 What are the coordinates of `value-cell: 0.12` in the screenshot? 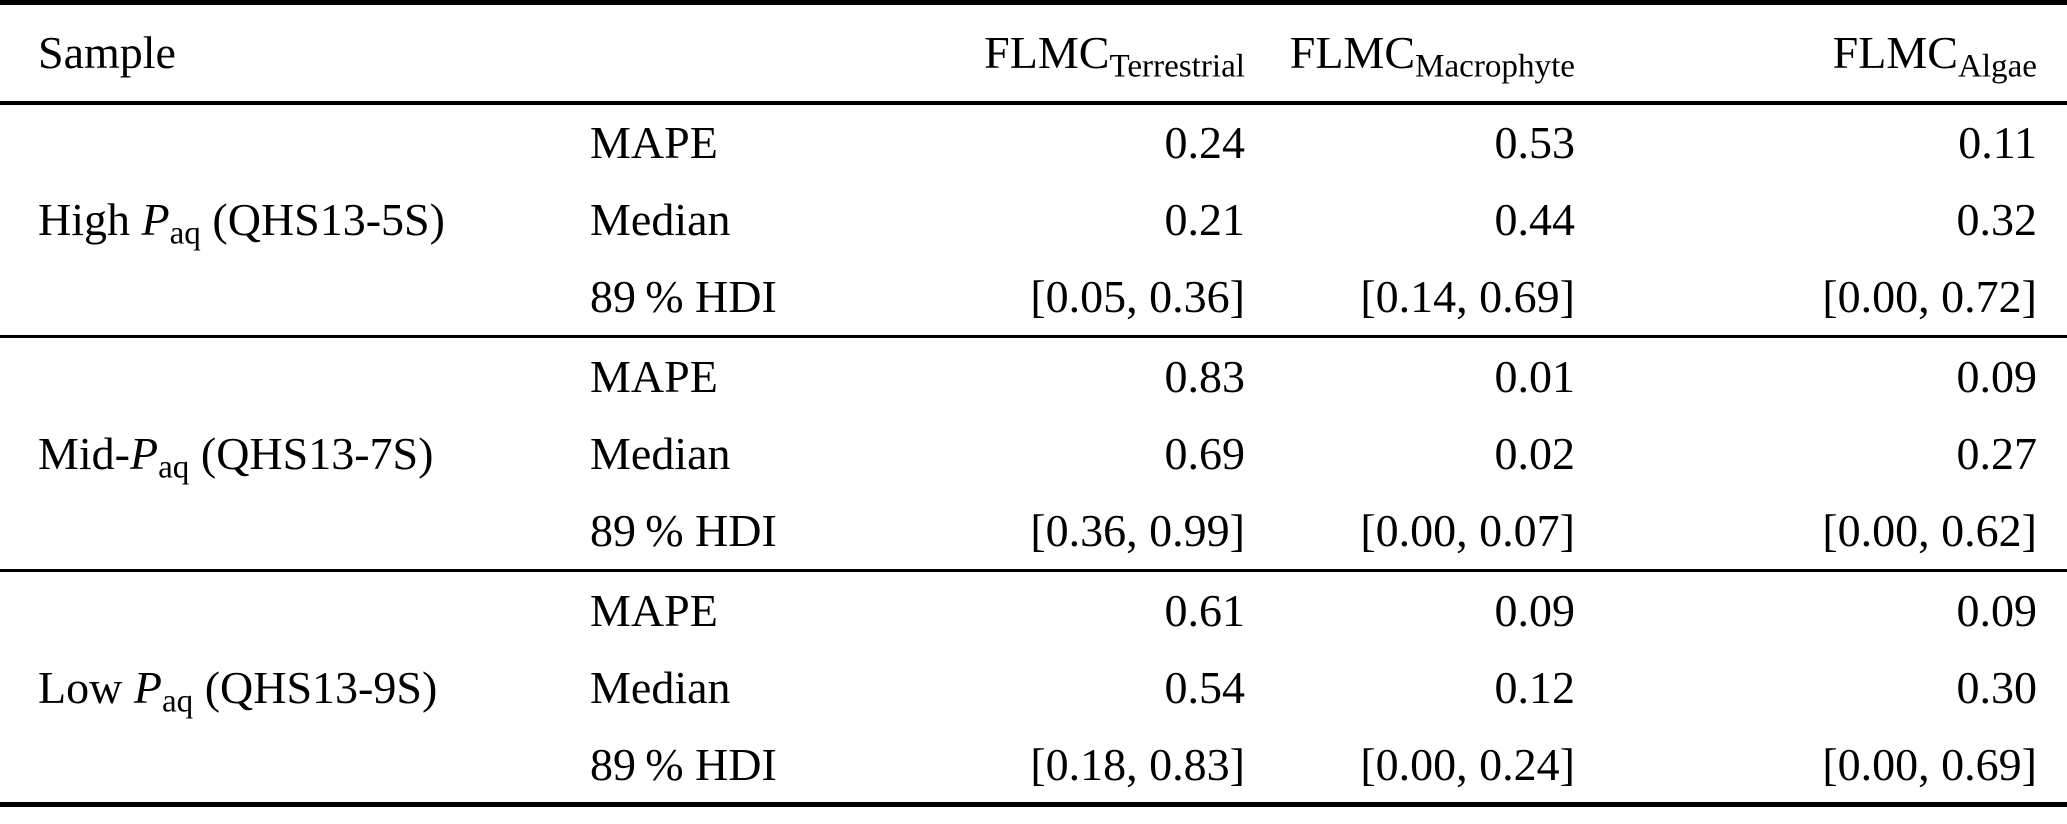 It's located at (1535, 687).